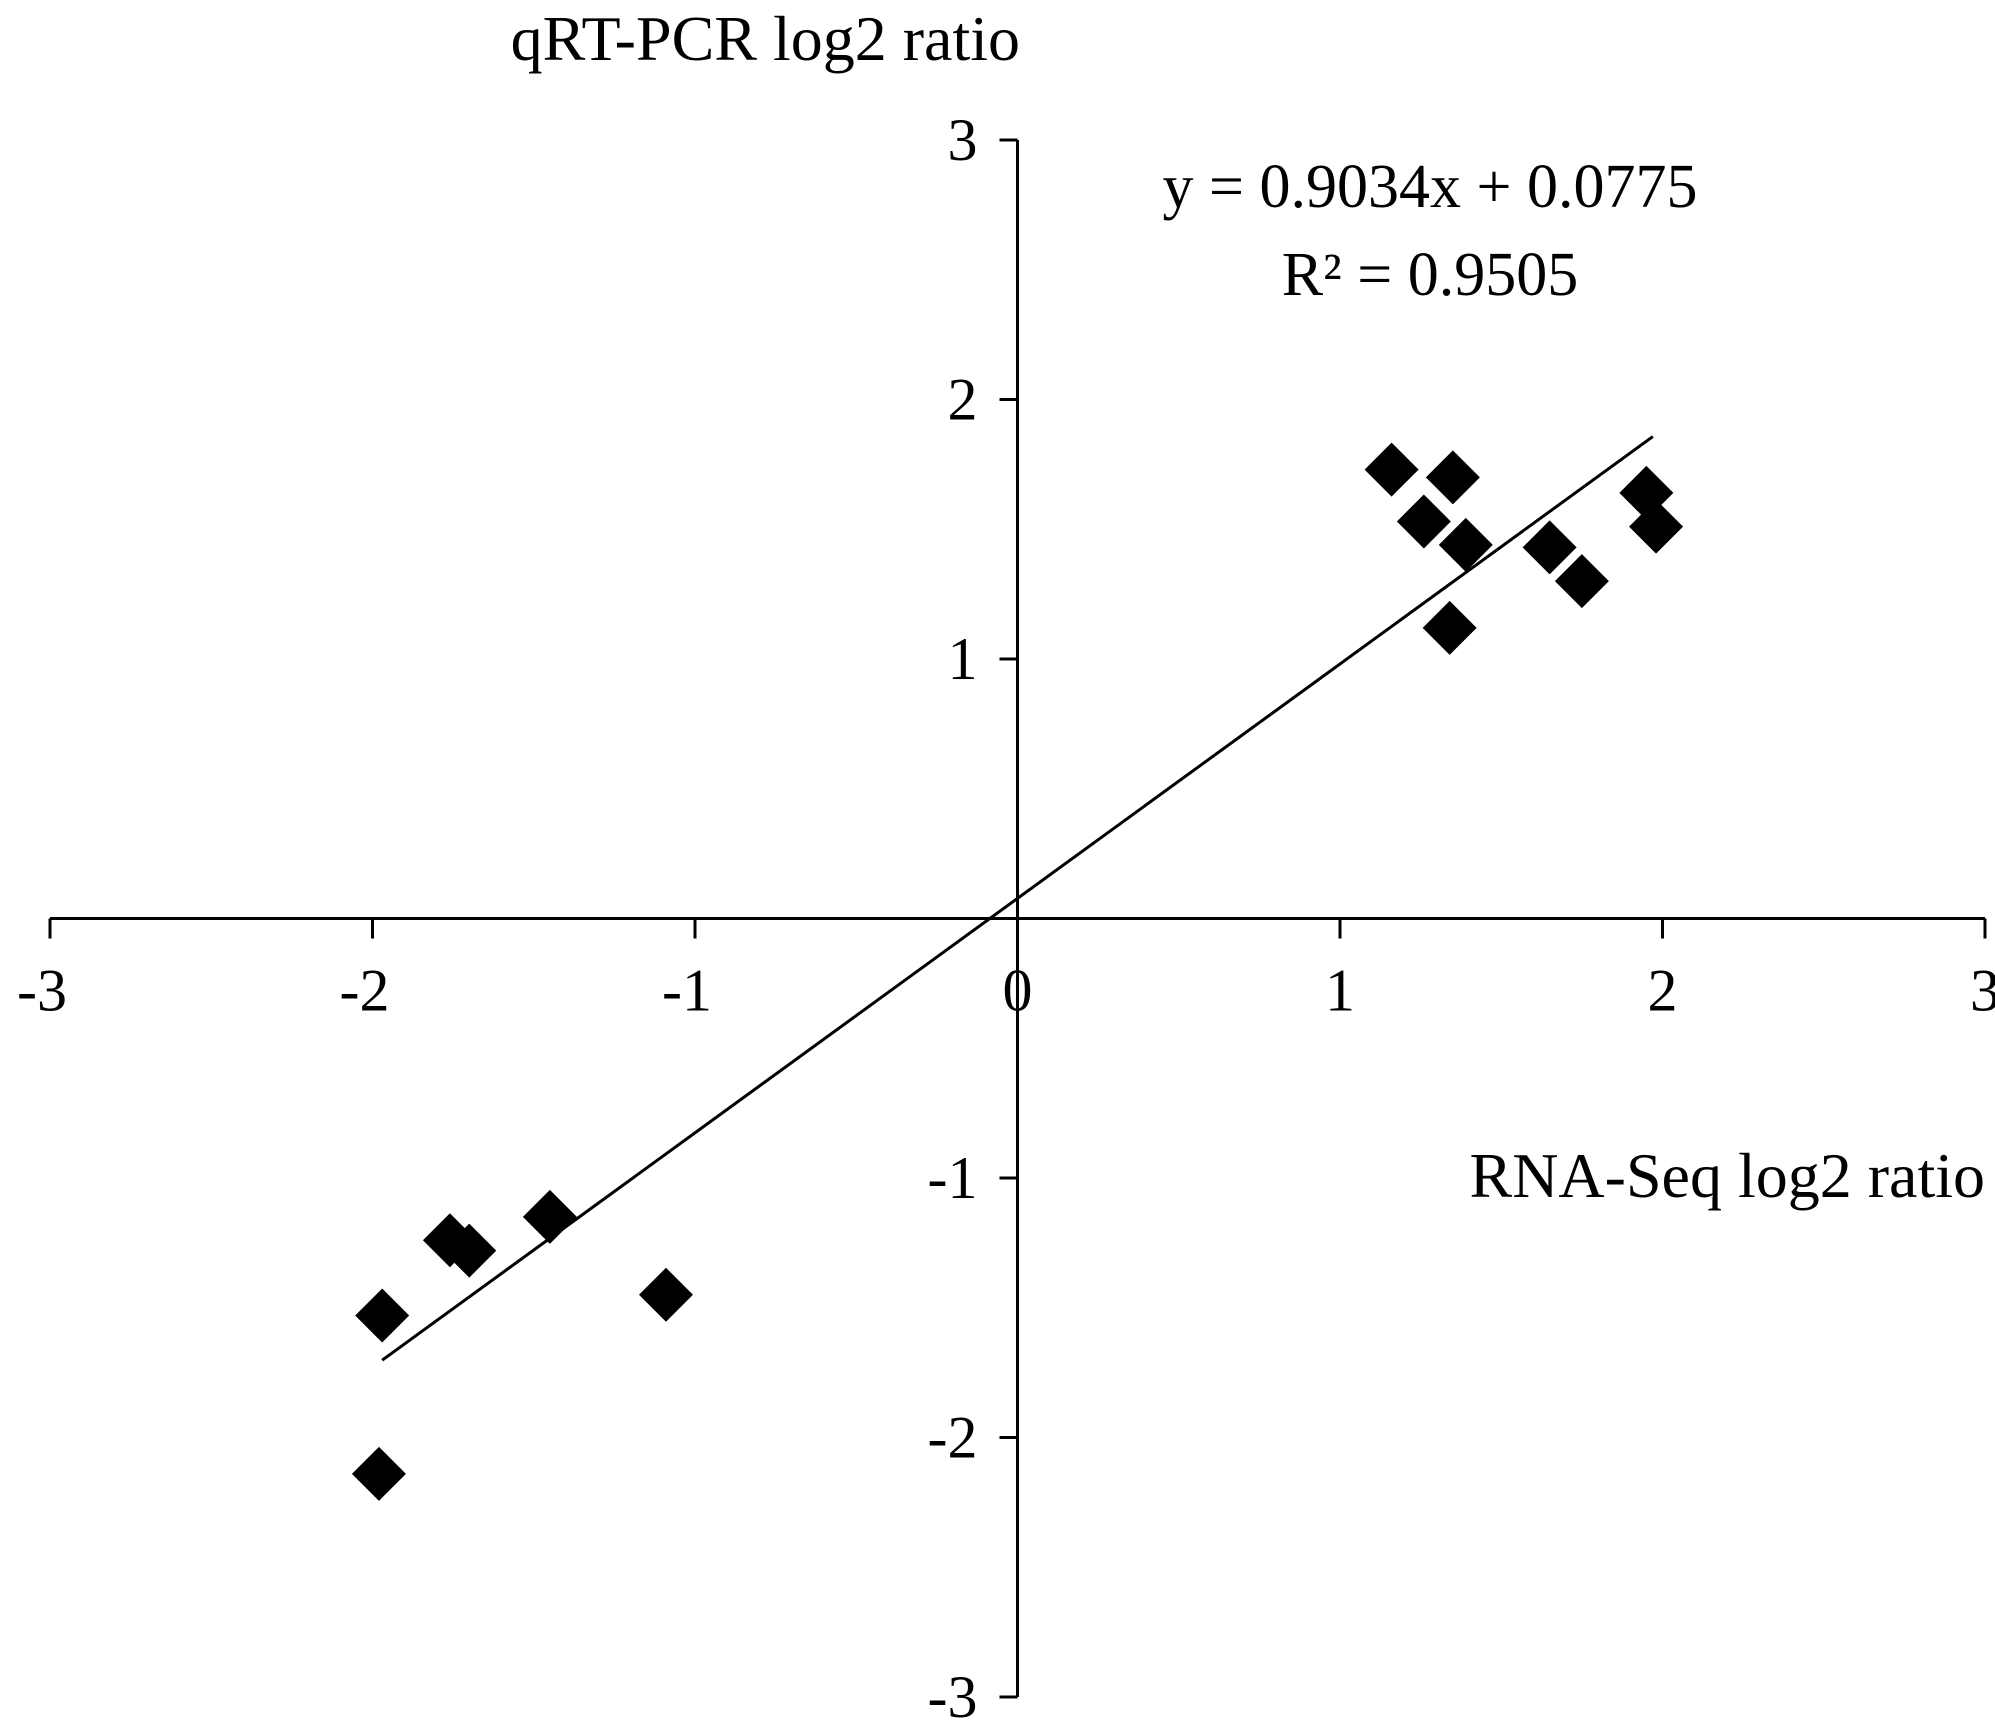 Image resolution: width=1995 pixels, height=1727 pixels. Describe the element at coordinates (963, 140) in the screenshot. I see `y-tick-label: 3` at that location.